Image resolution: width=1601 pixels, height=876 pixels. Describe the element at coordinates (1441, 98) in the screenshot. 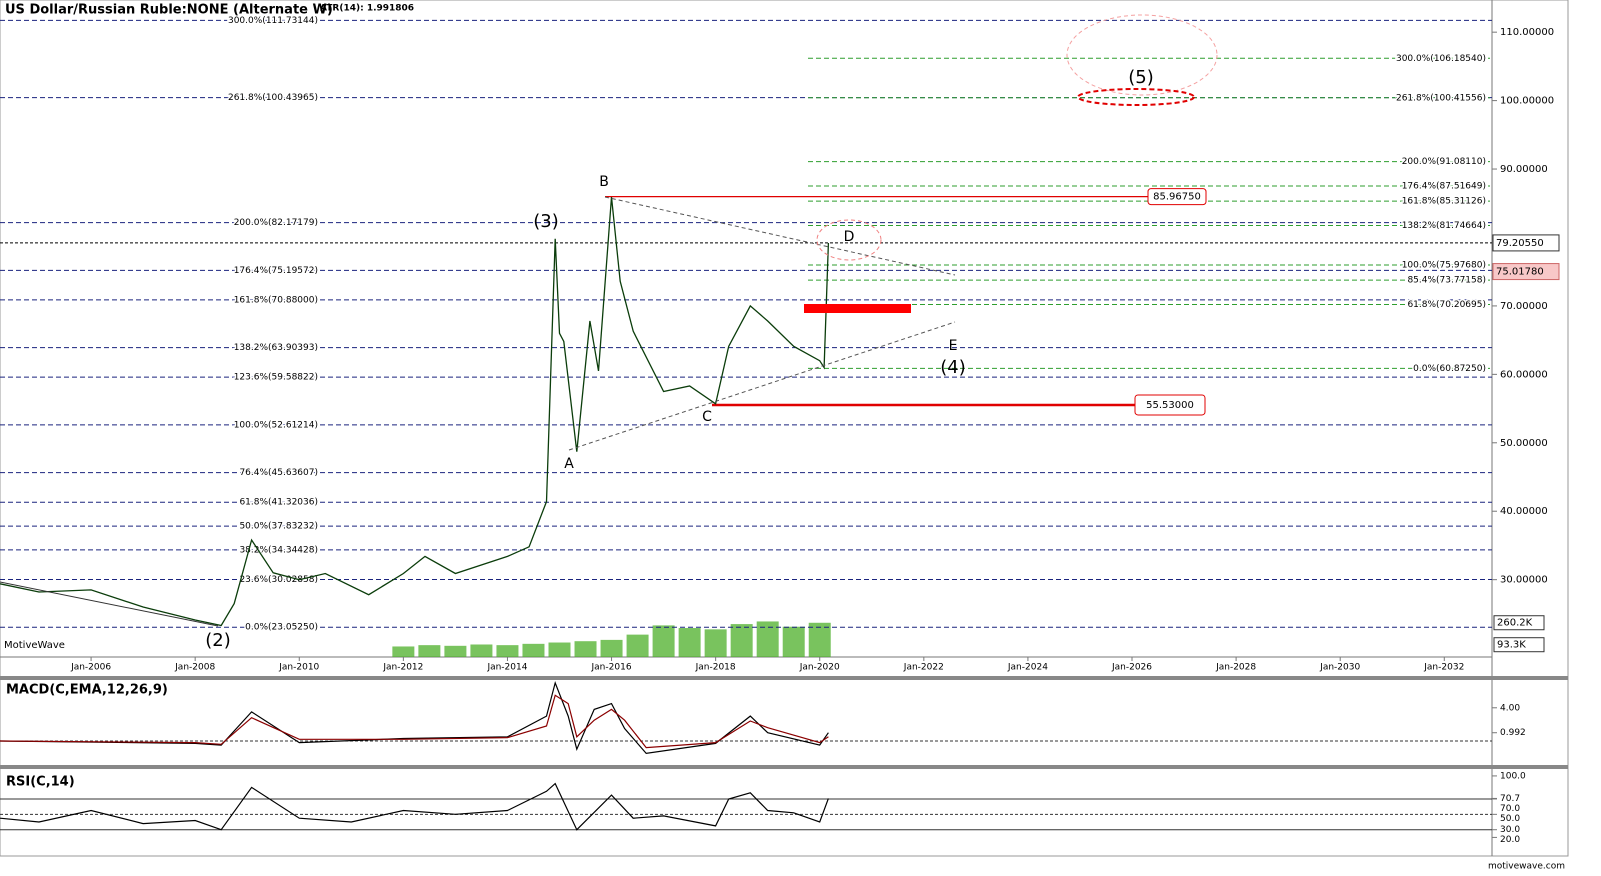

I see `projection-label: 261.8%(100.41556)` at that location.